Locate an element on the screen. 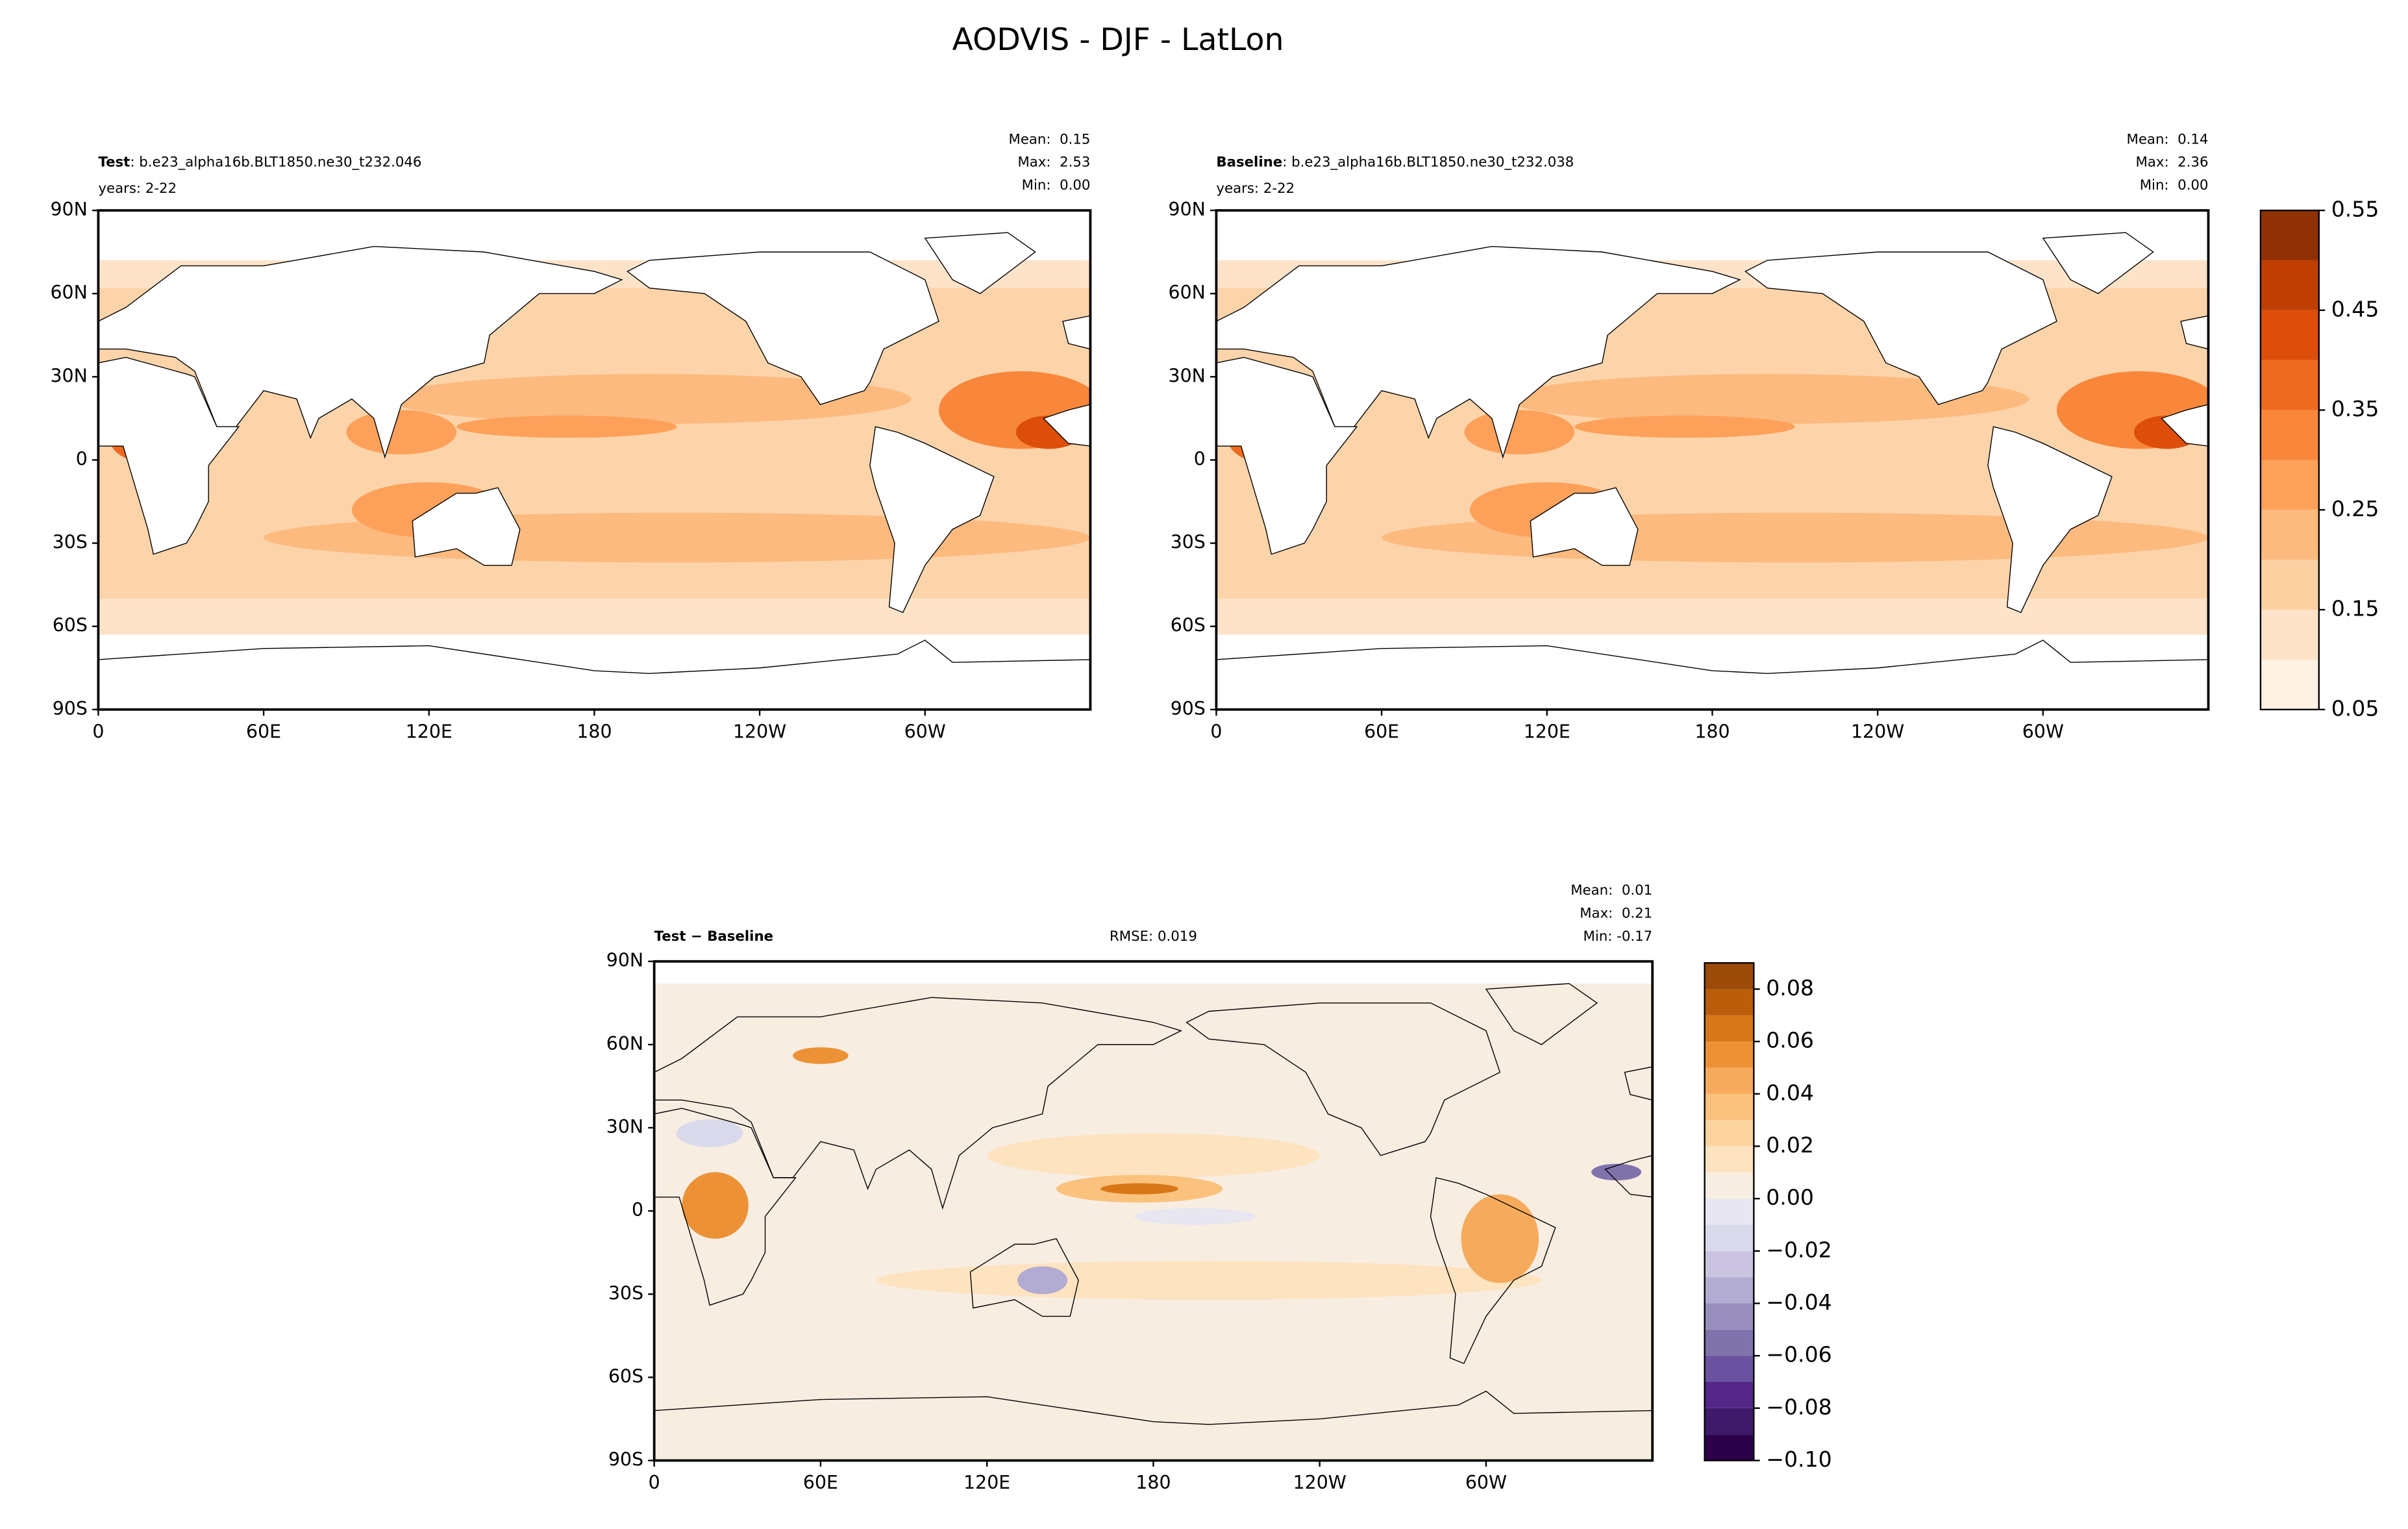 Image resolution: width=2408 pixels, height=1529 pixels. colorbar-tick-label: 0.02 is located at coordinates (1790, 1145).